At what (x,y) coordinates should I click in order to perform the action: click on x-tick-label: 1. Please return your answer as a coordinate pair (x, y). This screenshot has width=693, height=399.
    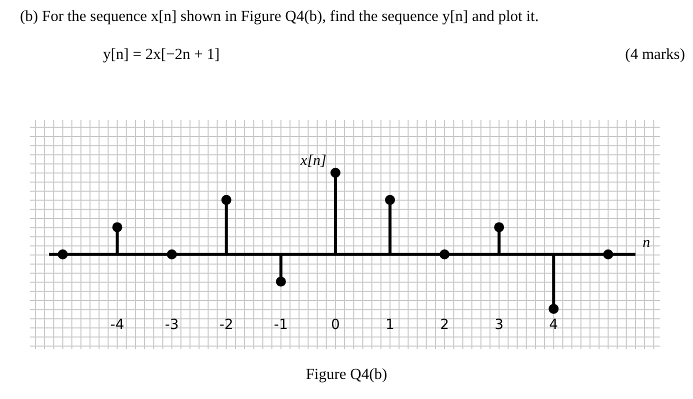
    Looking at the image, I should click on (390, 324).